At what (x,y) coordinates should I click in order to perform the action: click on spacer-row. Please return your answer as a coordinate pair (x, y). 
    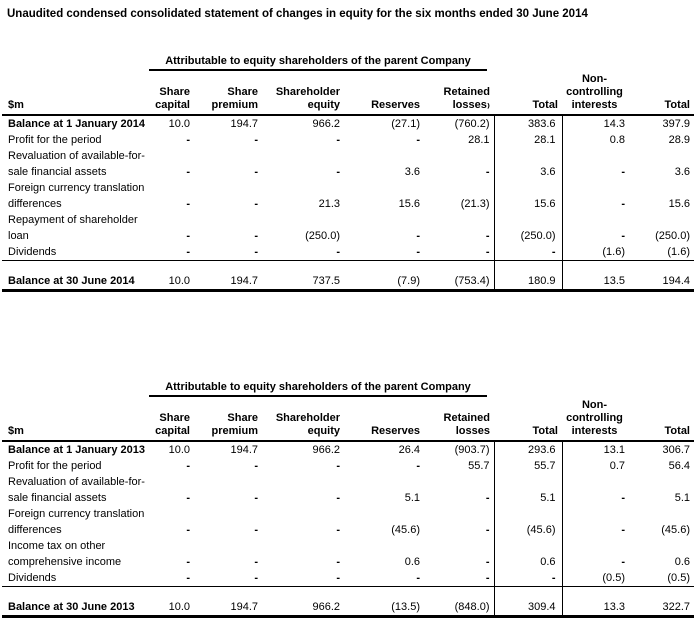
    Looking at the image, I should click on (348, 267).